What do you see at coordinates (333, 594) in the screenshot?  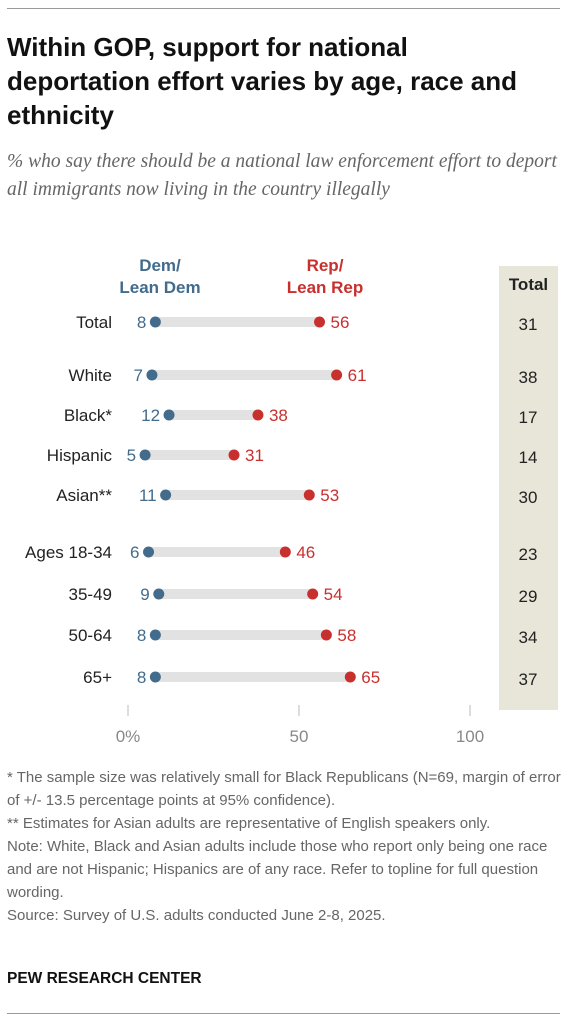 I see `rep-value-label: 54` at bounding box center [333, 594].